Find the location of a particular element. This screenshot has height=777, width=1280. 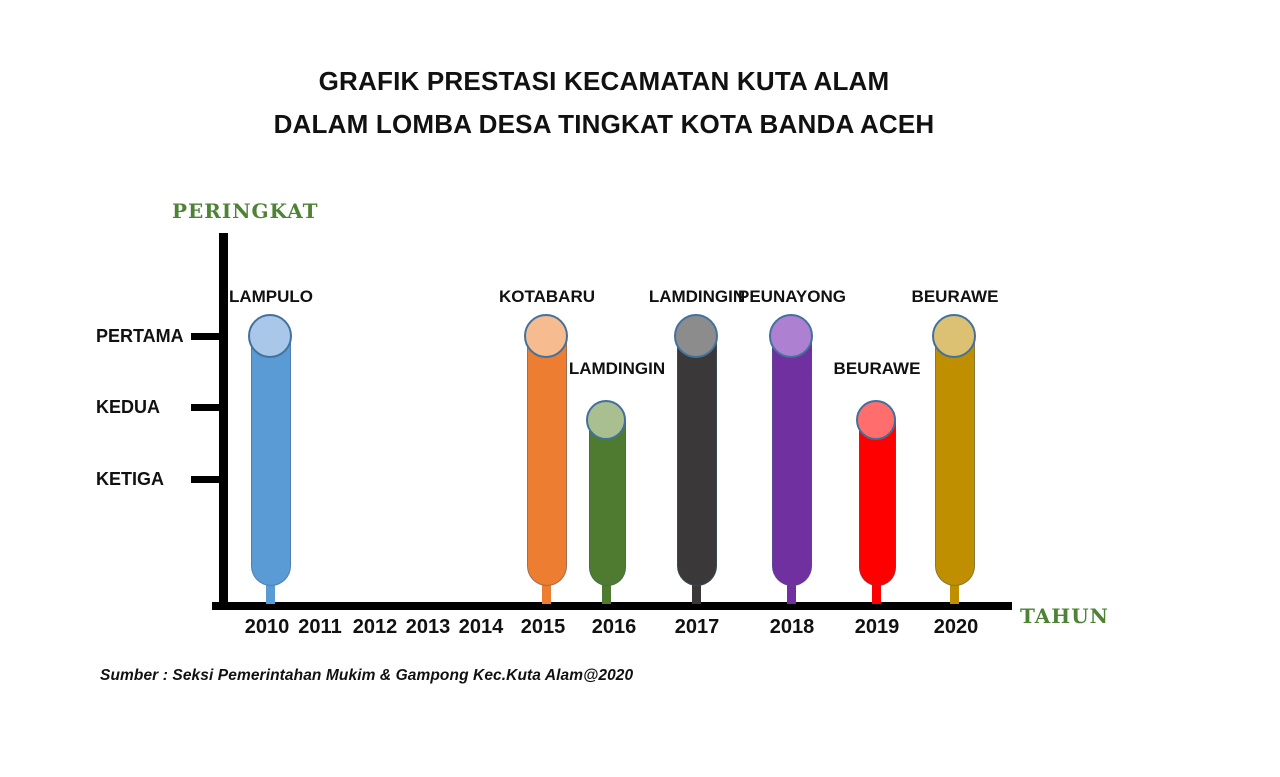

x-tick-label: 2016 is located at coordinates (614, 627).